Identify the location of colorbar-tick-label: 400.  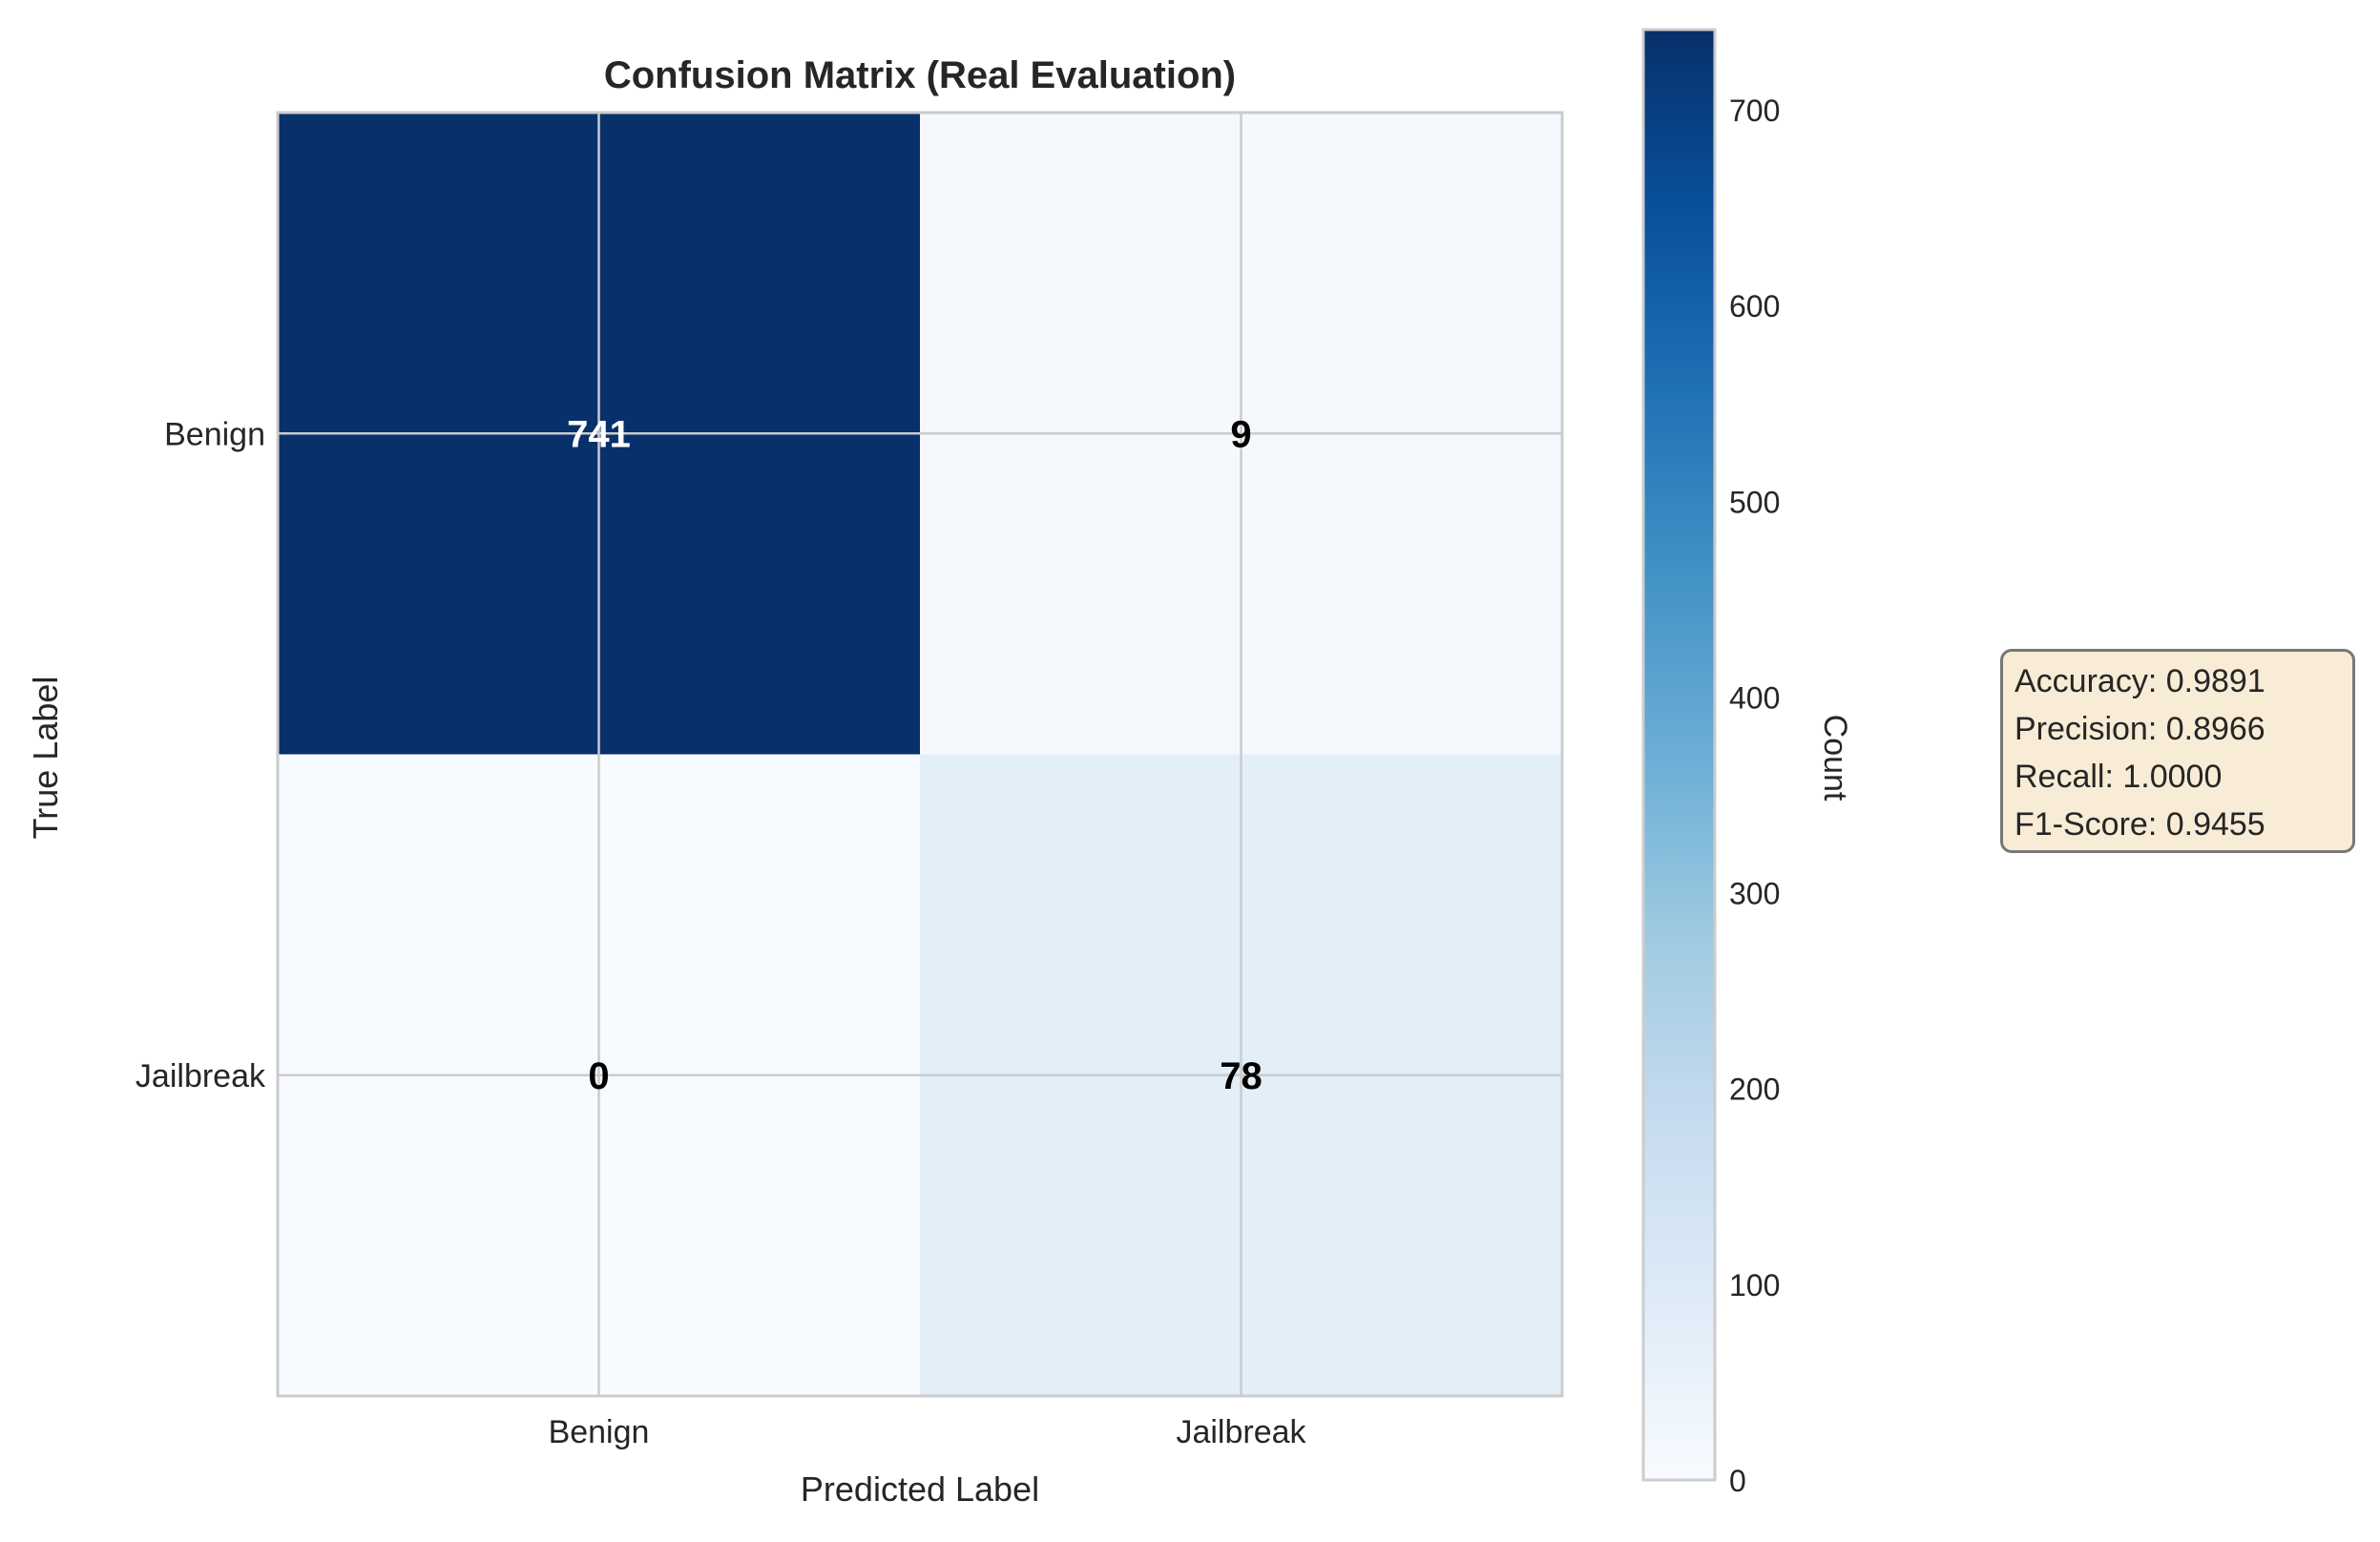
(1755, 697).